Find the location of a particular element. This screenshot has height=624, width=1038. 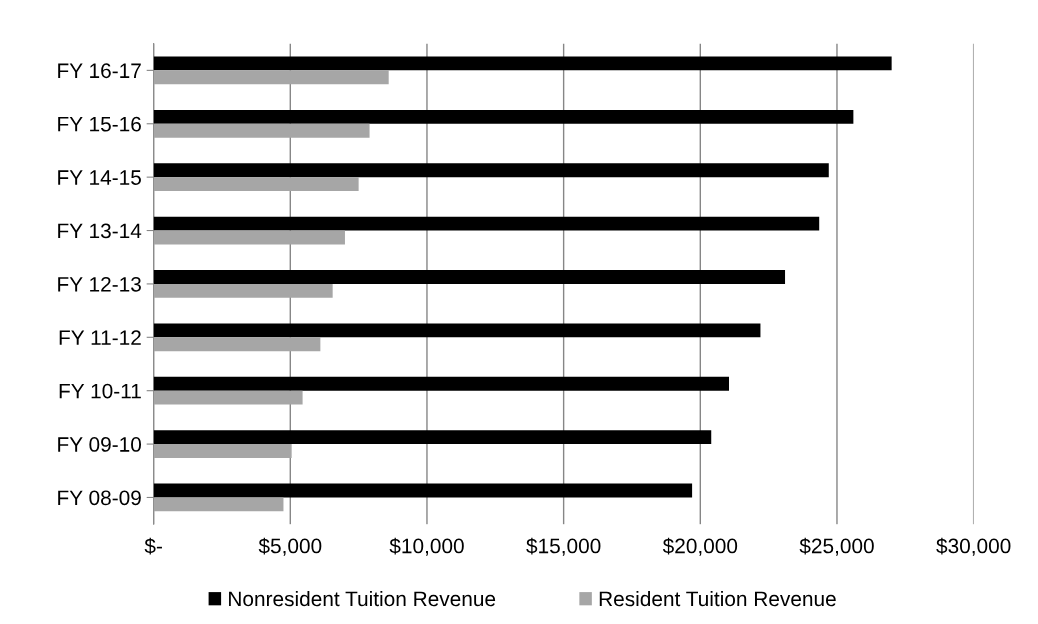

y-tick-label: FY 11-12 is located at coordinates (100, 337).